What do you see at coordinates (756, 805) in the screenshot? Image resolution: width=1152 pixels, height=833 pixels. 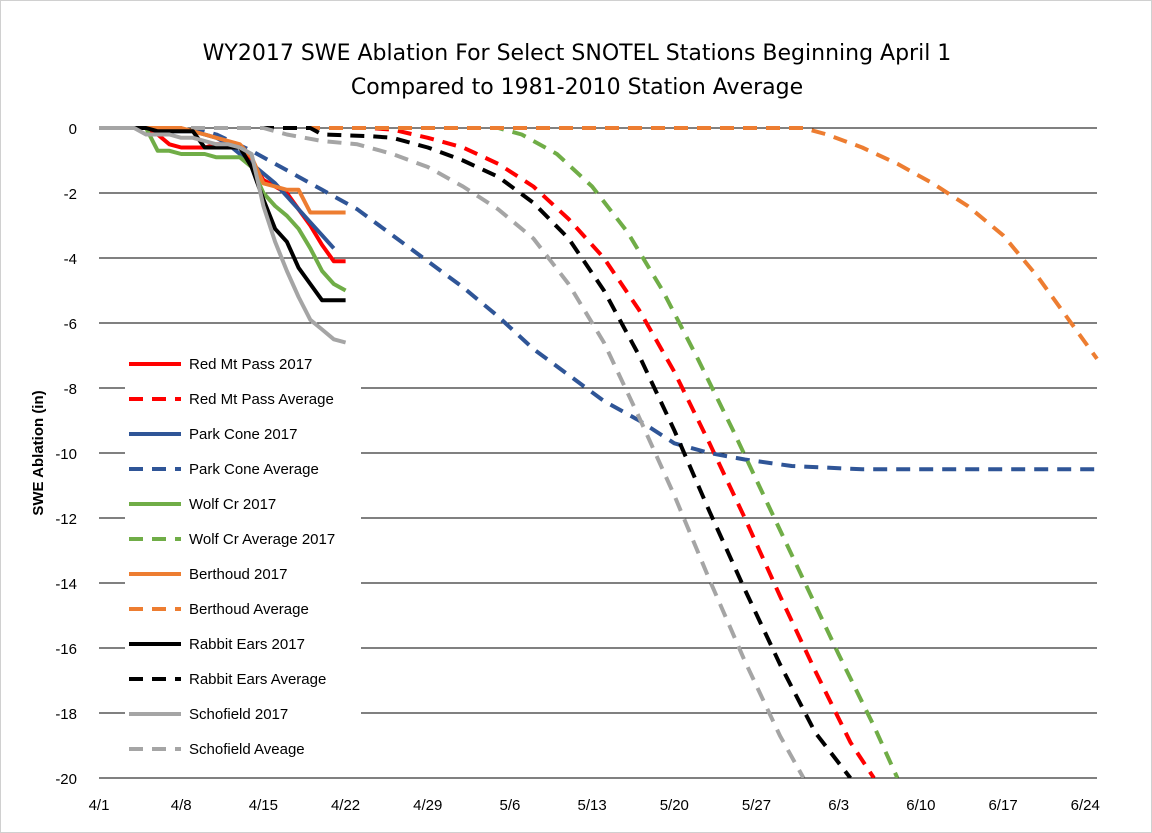 I see `x-tick-label: 5/27` at bounding box center [756, 805].